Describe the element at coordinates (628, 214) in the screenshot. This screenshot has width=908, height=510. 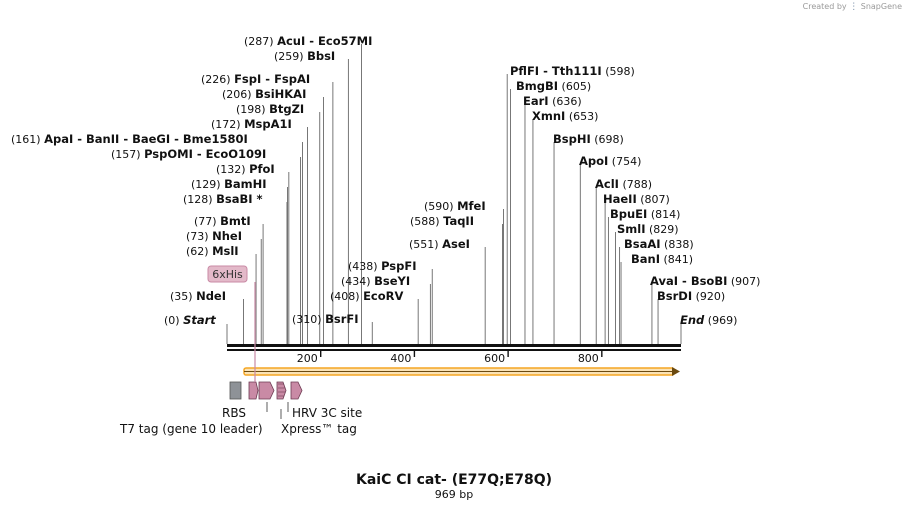
I see `enzyme-name: BpuEI` at that location.